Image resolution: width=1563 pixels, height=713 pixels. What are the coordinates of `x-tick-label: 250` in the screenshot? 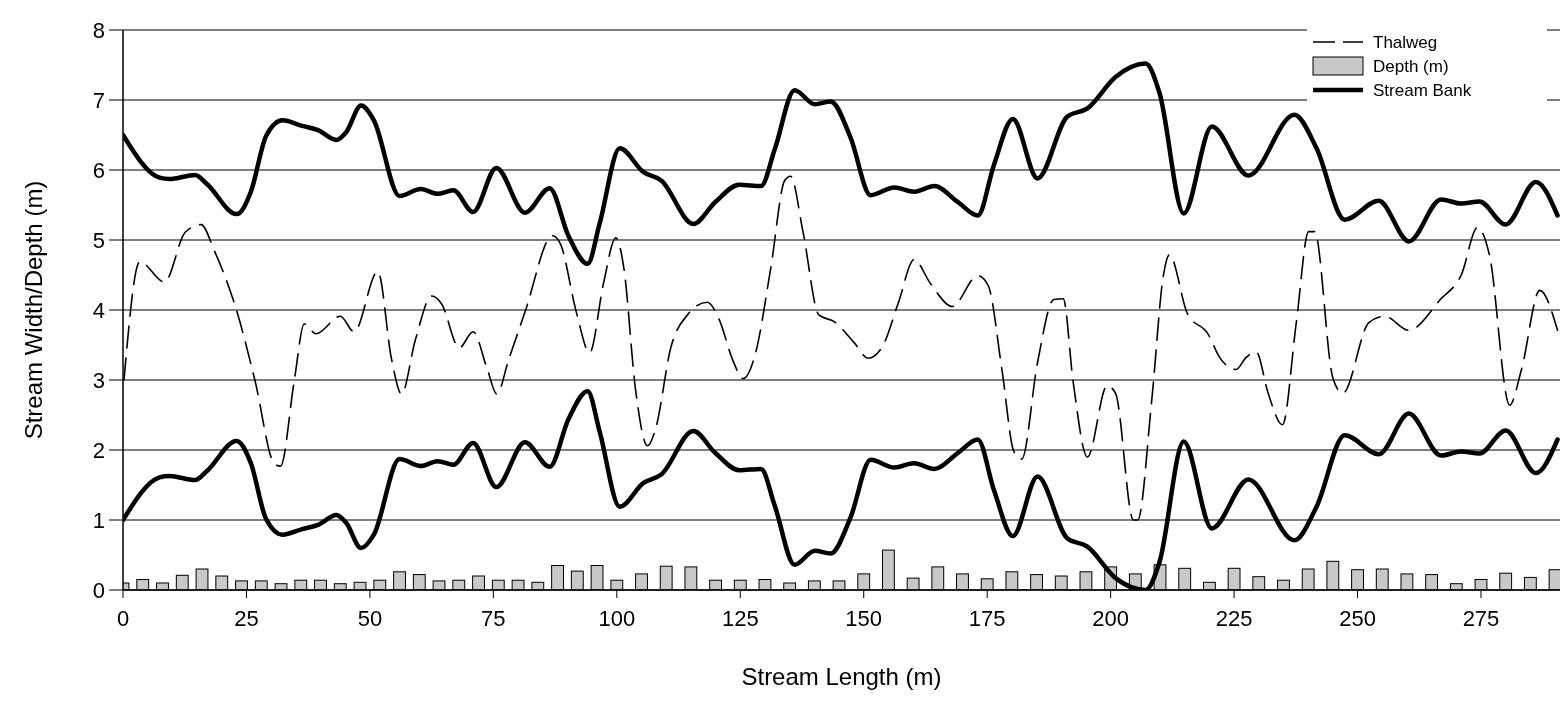 It's located at (1357, 618).